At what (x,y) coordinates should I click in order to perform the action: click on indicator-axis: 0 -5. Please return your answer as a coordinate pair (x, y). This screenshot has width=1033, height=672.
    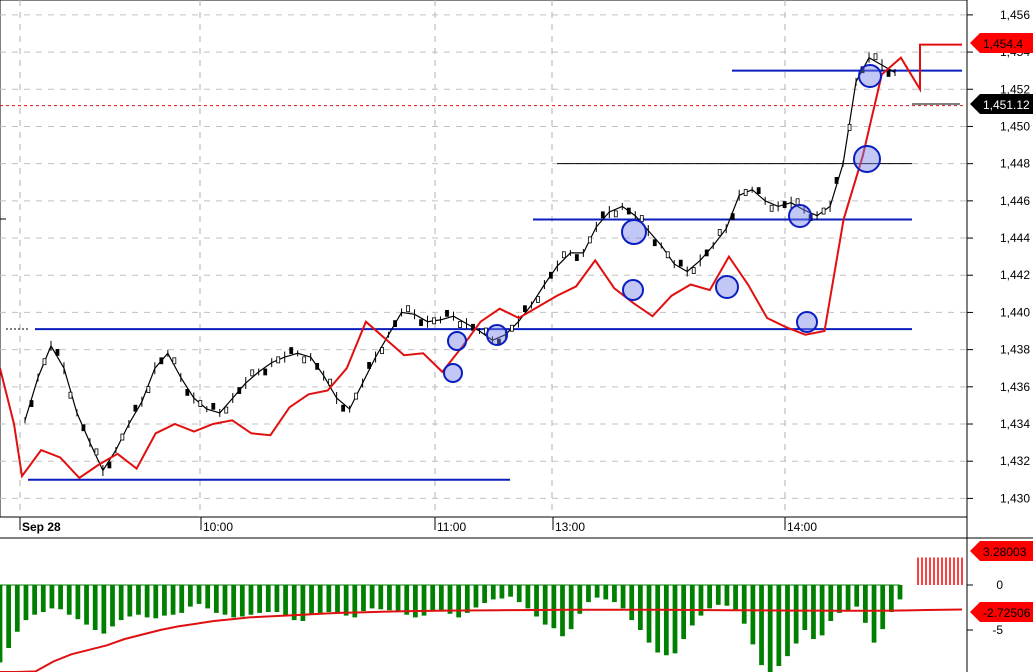
    Looking at the image, I should click on (985, 607).